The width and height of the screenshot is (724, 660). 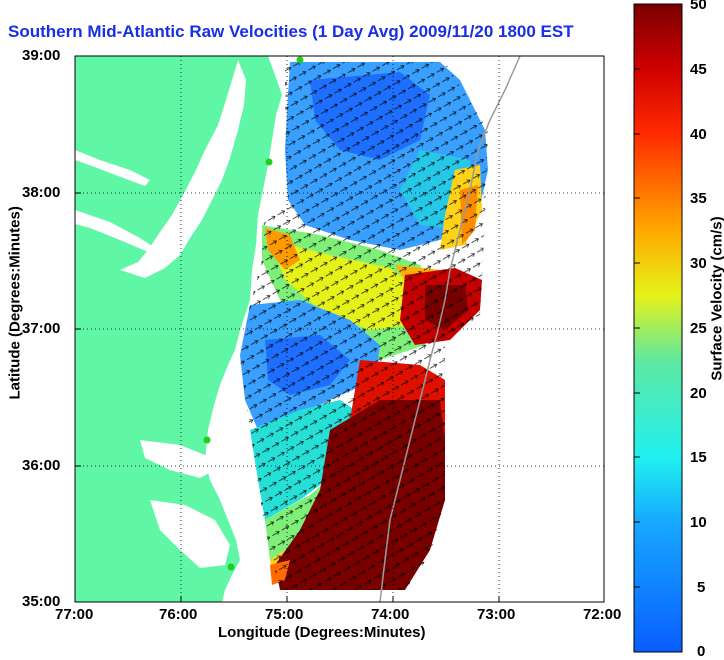 What do you see at coordinates (41, 601) in the screenshot?
I see `y-tick-label: 35:00` at bounding box center [41, 601].